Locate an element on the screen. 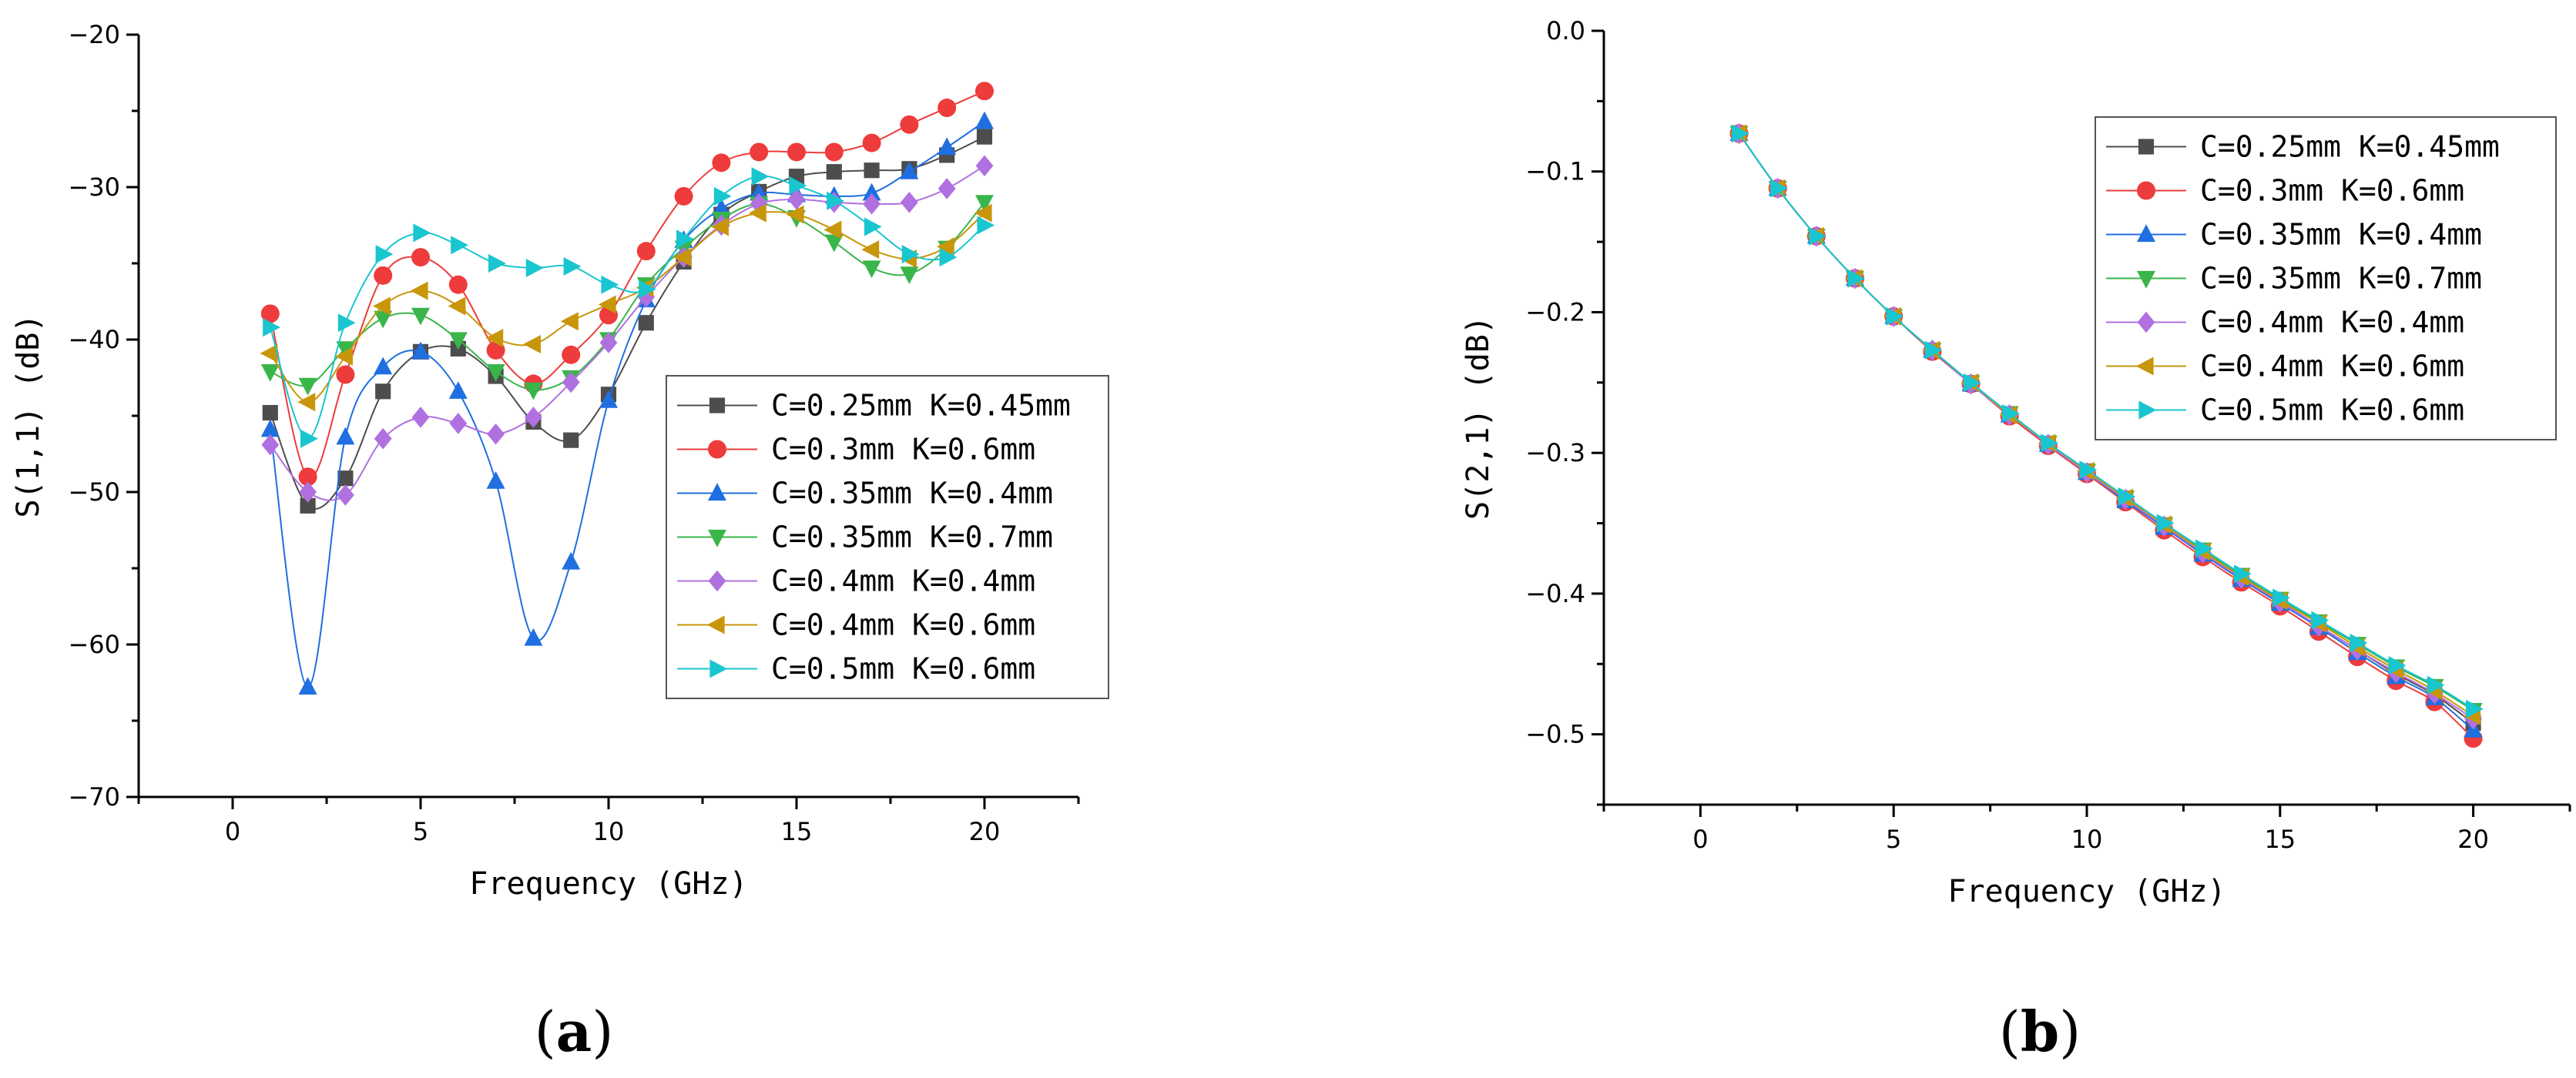  chart-b-x-axis-title: Frequency (GHz) is located at coordinates (2086, 891).